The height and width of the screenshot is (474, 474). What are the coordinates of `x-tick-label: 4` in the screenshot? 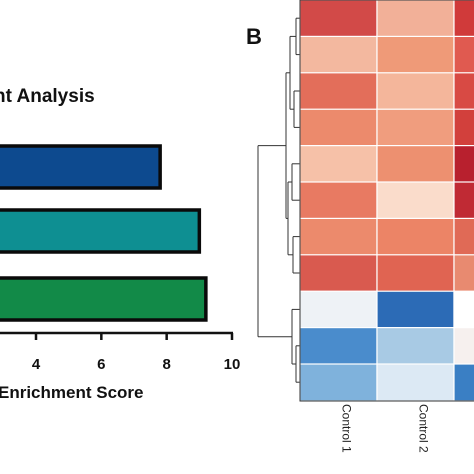 It's located at (36, 364).